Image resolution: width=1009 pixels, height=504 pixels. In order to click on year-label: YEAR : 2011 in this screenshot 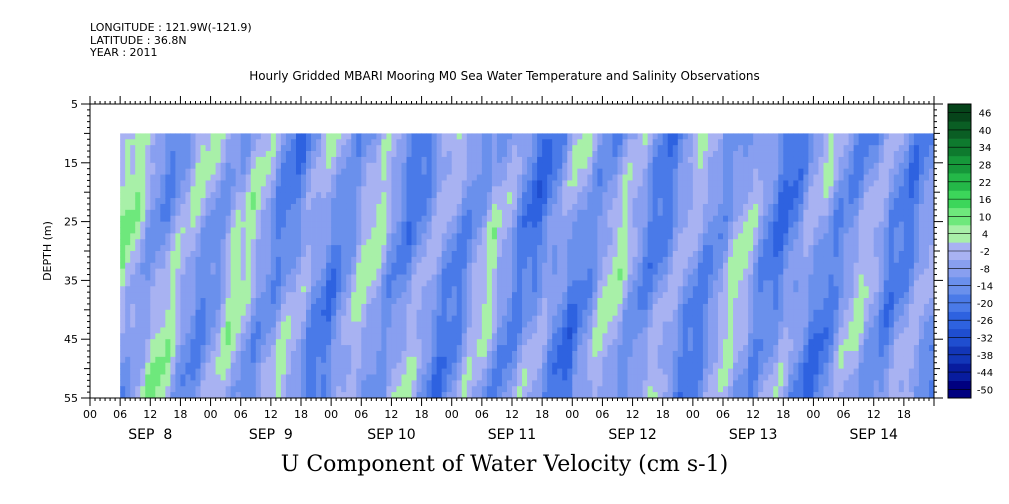, I will do `click(124, 52)`.